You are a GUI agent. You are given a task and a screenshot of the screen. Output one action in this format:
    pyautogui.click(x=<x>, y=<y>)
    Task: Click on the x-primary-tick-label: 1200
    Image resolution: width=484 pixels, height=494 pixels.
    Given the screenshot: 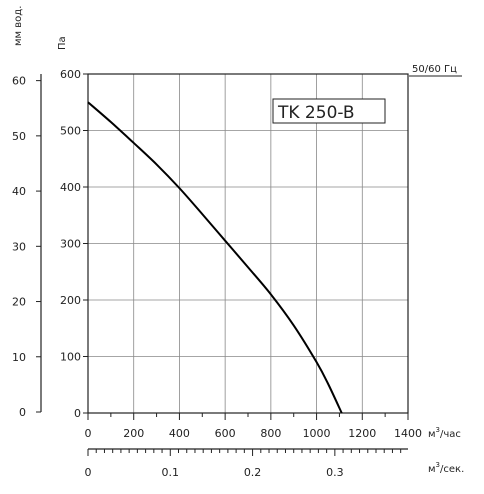 What is the action you would take?
    pyautogui.click(x=362, y=433)
    